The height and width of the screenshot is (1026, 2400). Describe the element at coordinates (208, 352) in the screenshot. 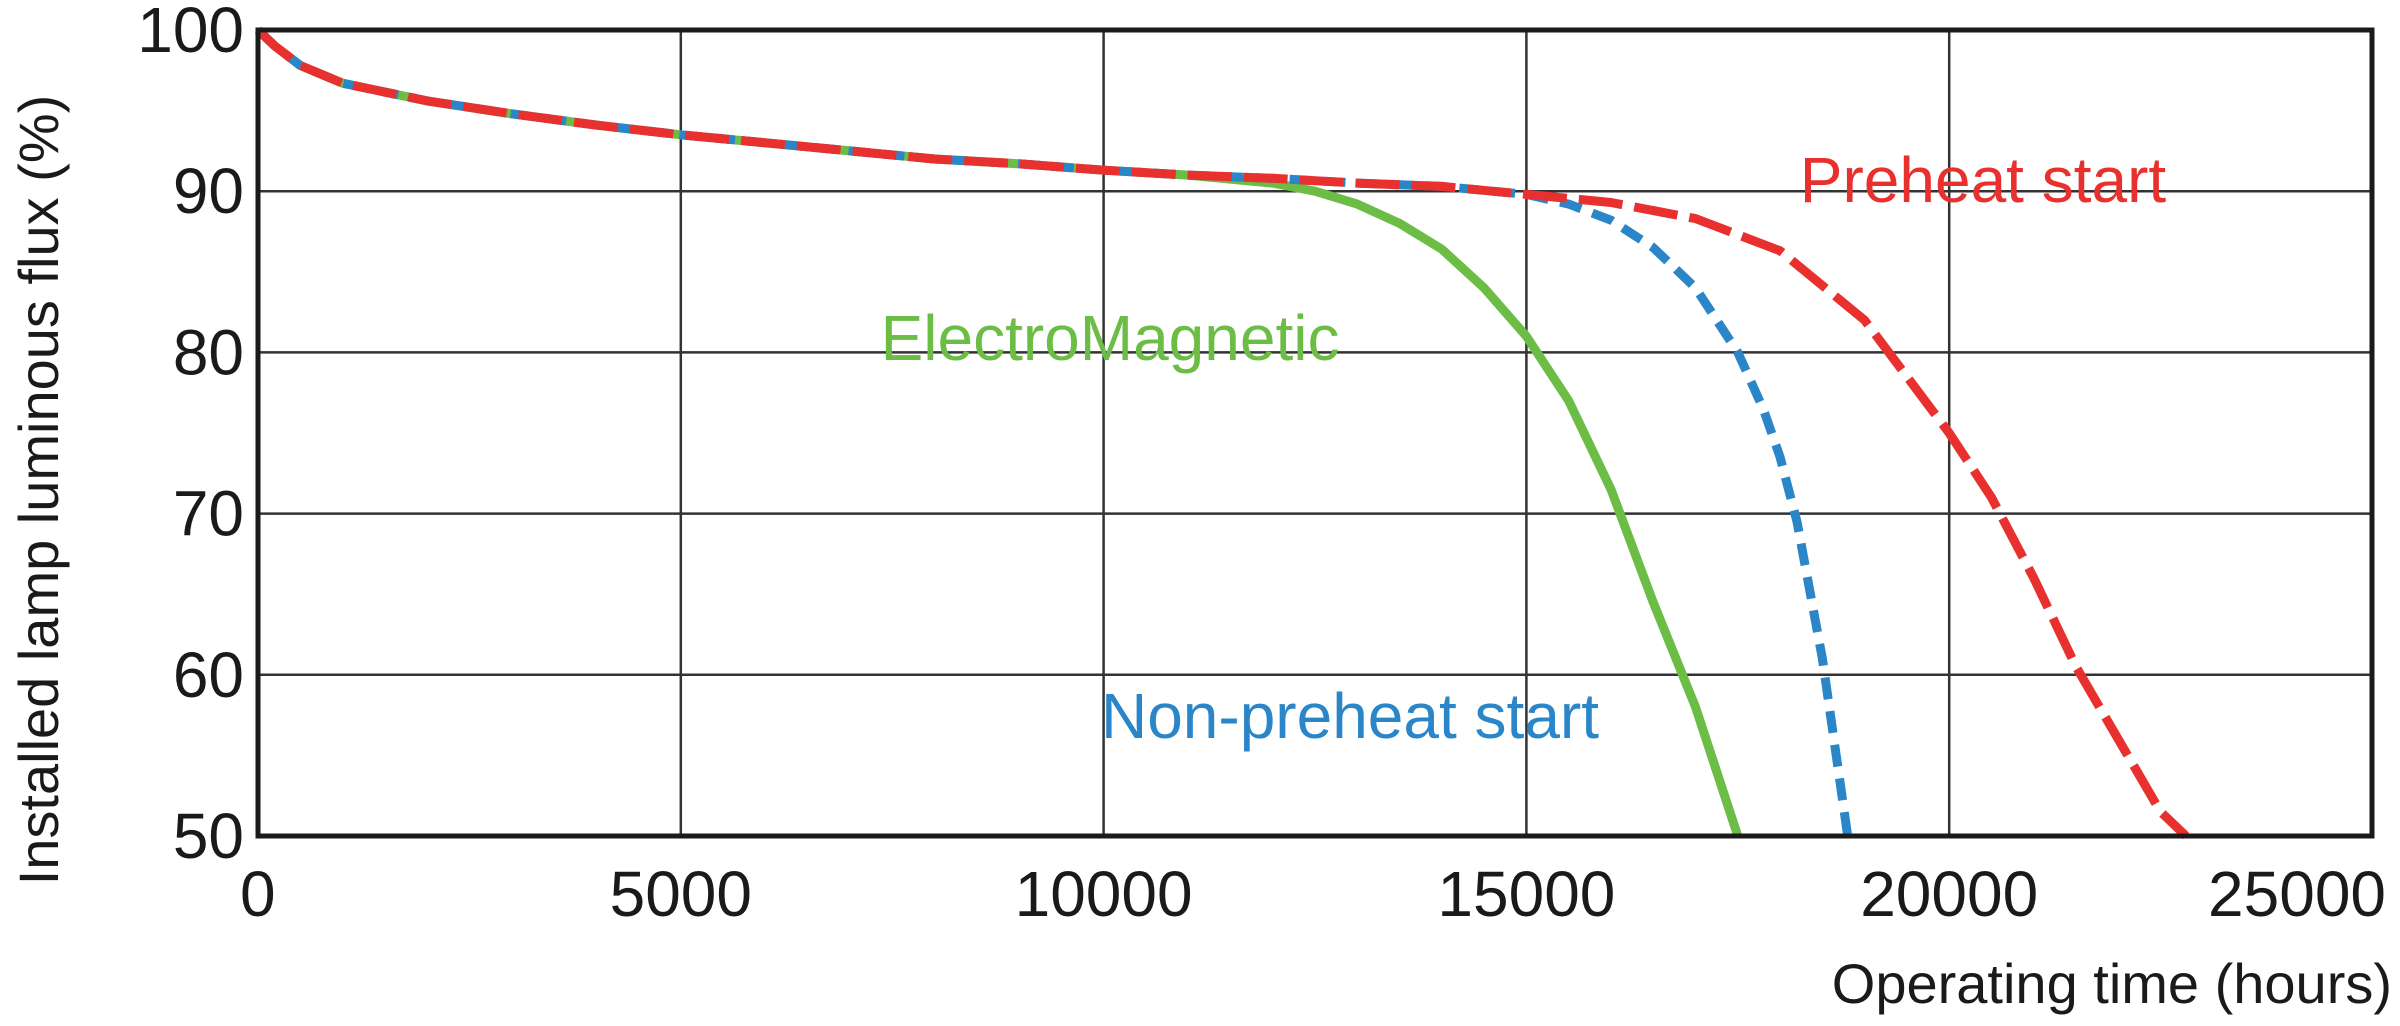

I see `y-tick-label: 80` at that location.